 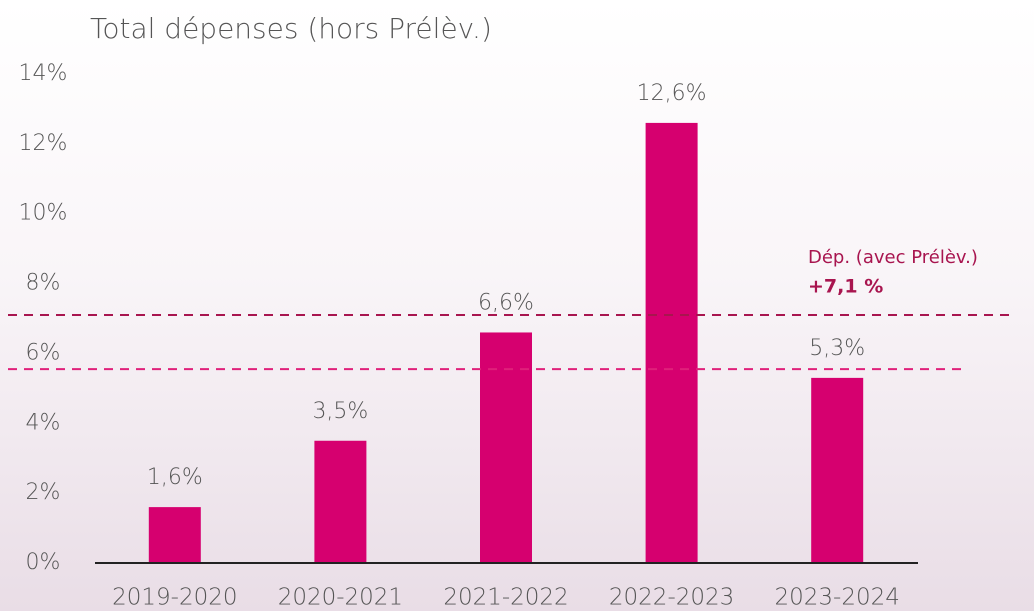 What do you see at coordinates (845, 287) in the screenshot?
I see `reference-value-label: +7,1 %` at bounding box center [845, 287].